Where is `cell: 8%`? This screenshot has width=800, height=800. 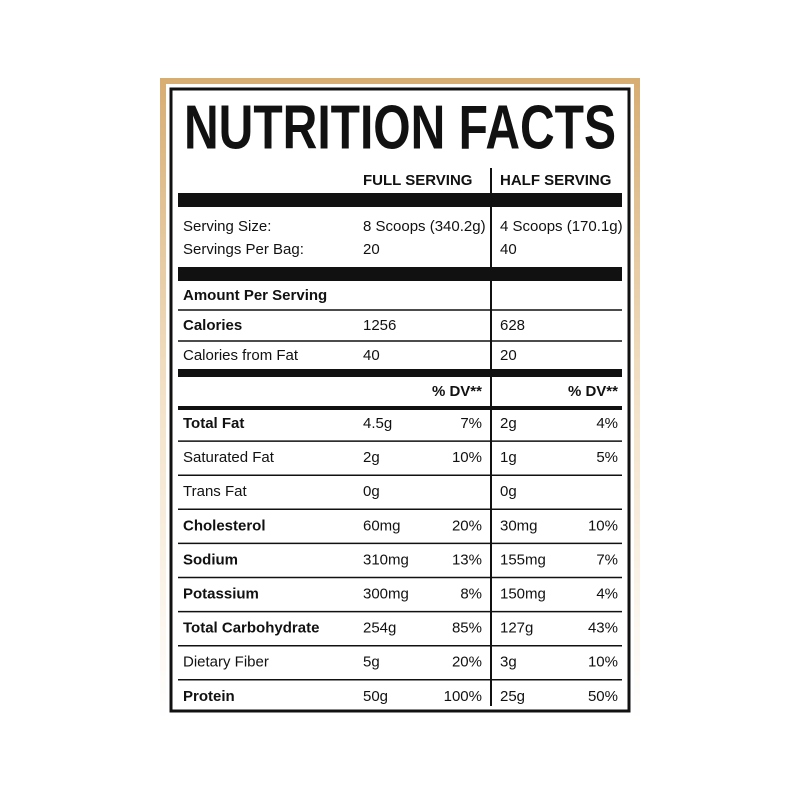
cell: 8% is located at coordinates (471, 593).